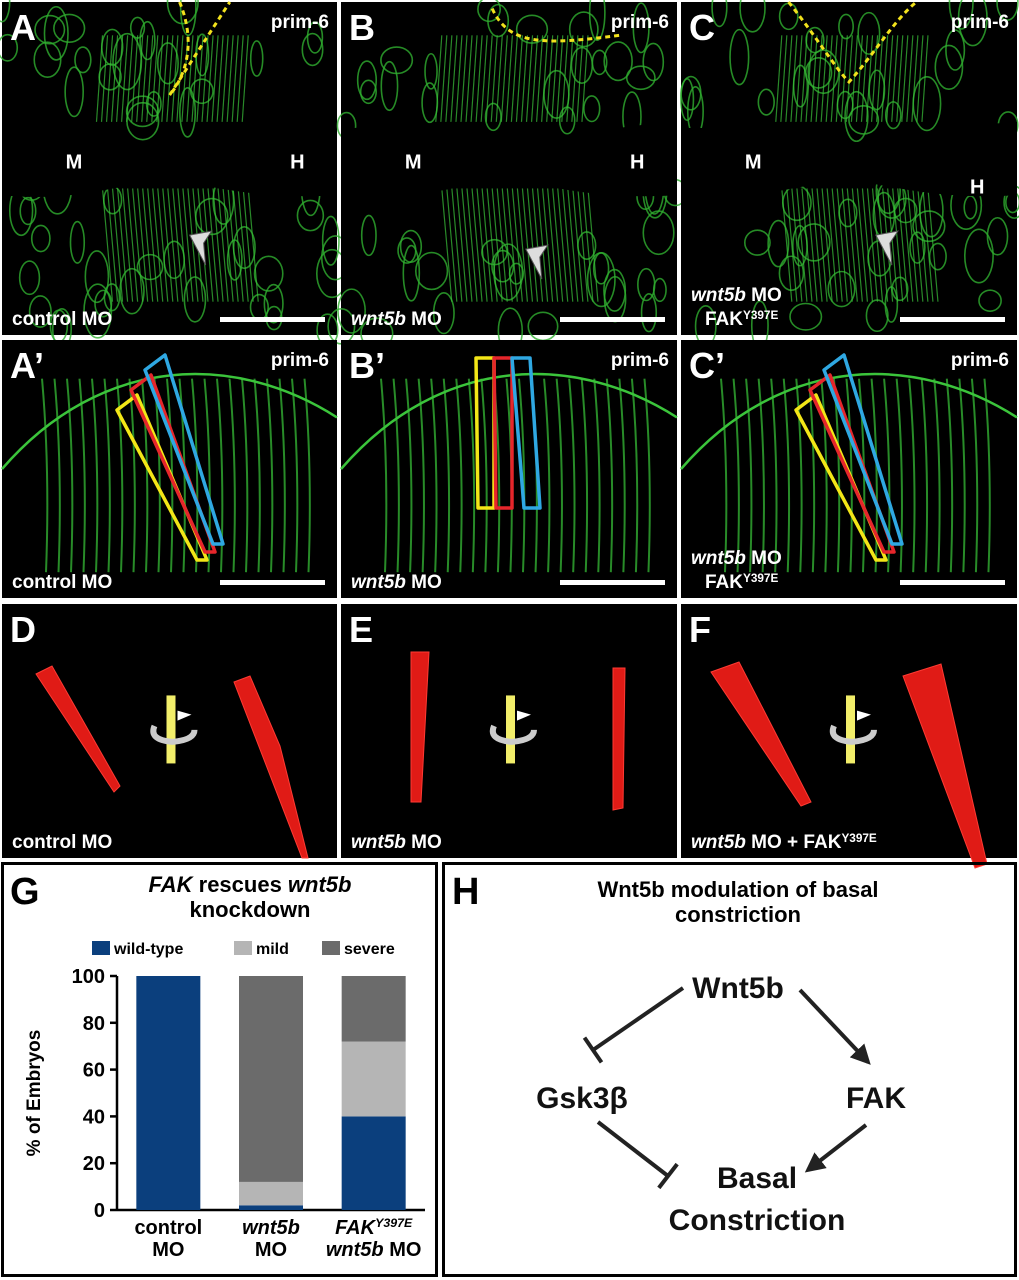 The image size is (1019, 1280). I want to click on region-label: M, so click(413, 163).